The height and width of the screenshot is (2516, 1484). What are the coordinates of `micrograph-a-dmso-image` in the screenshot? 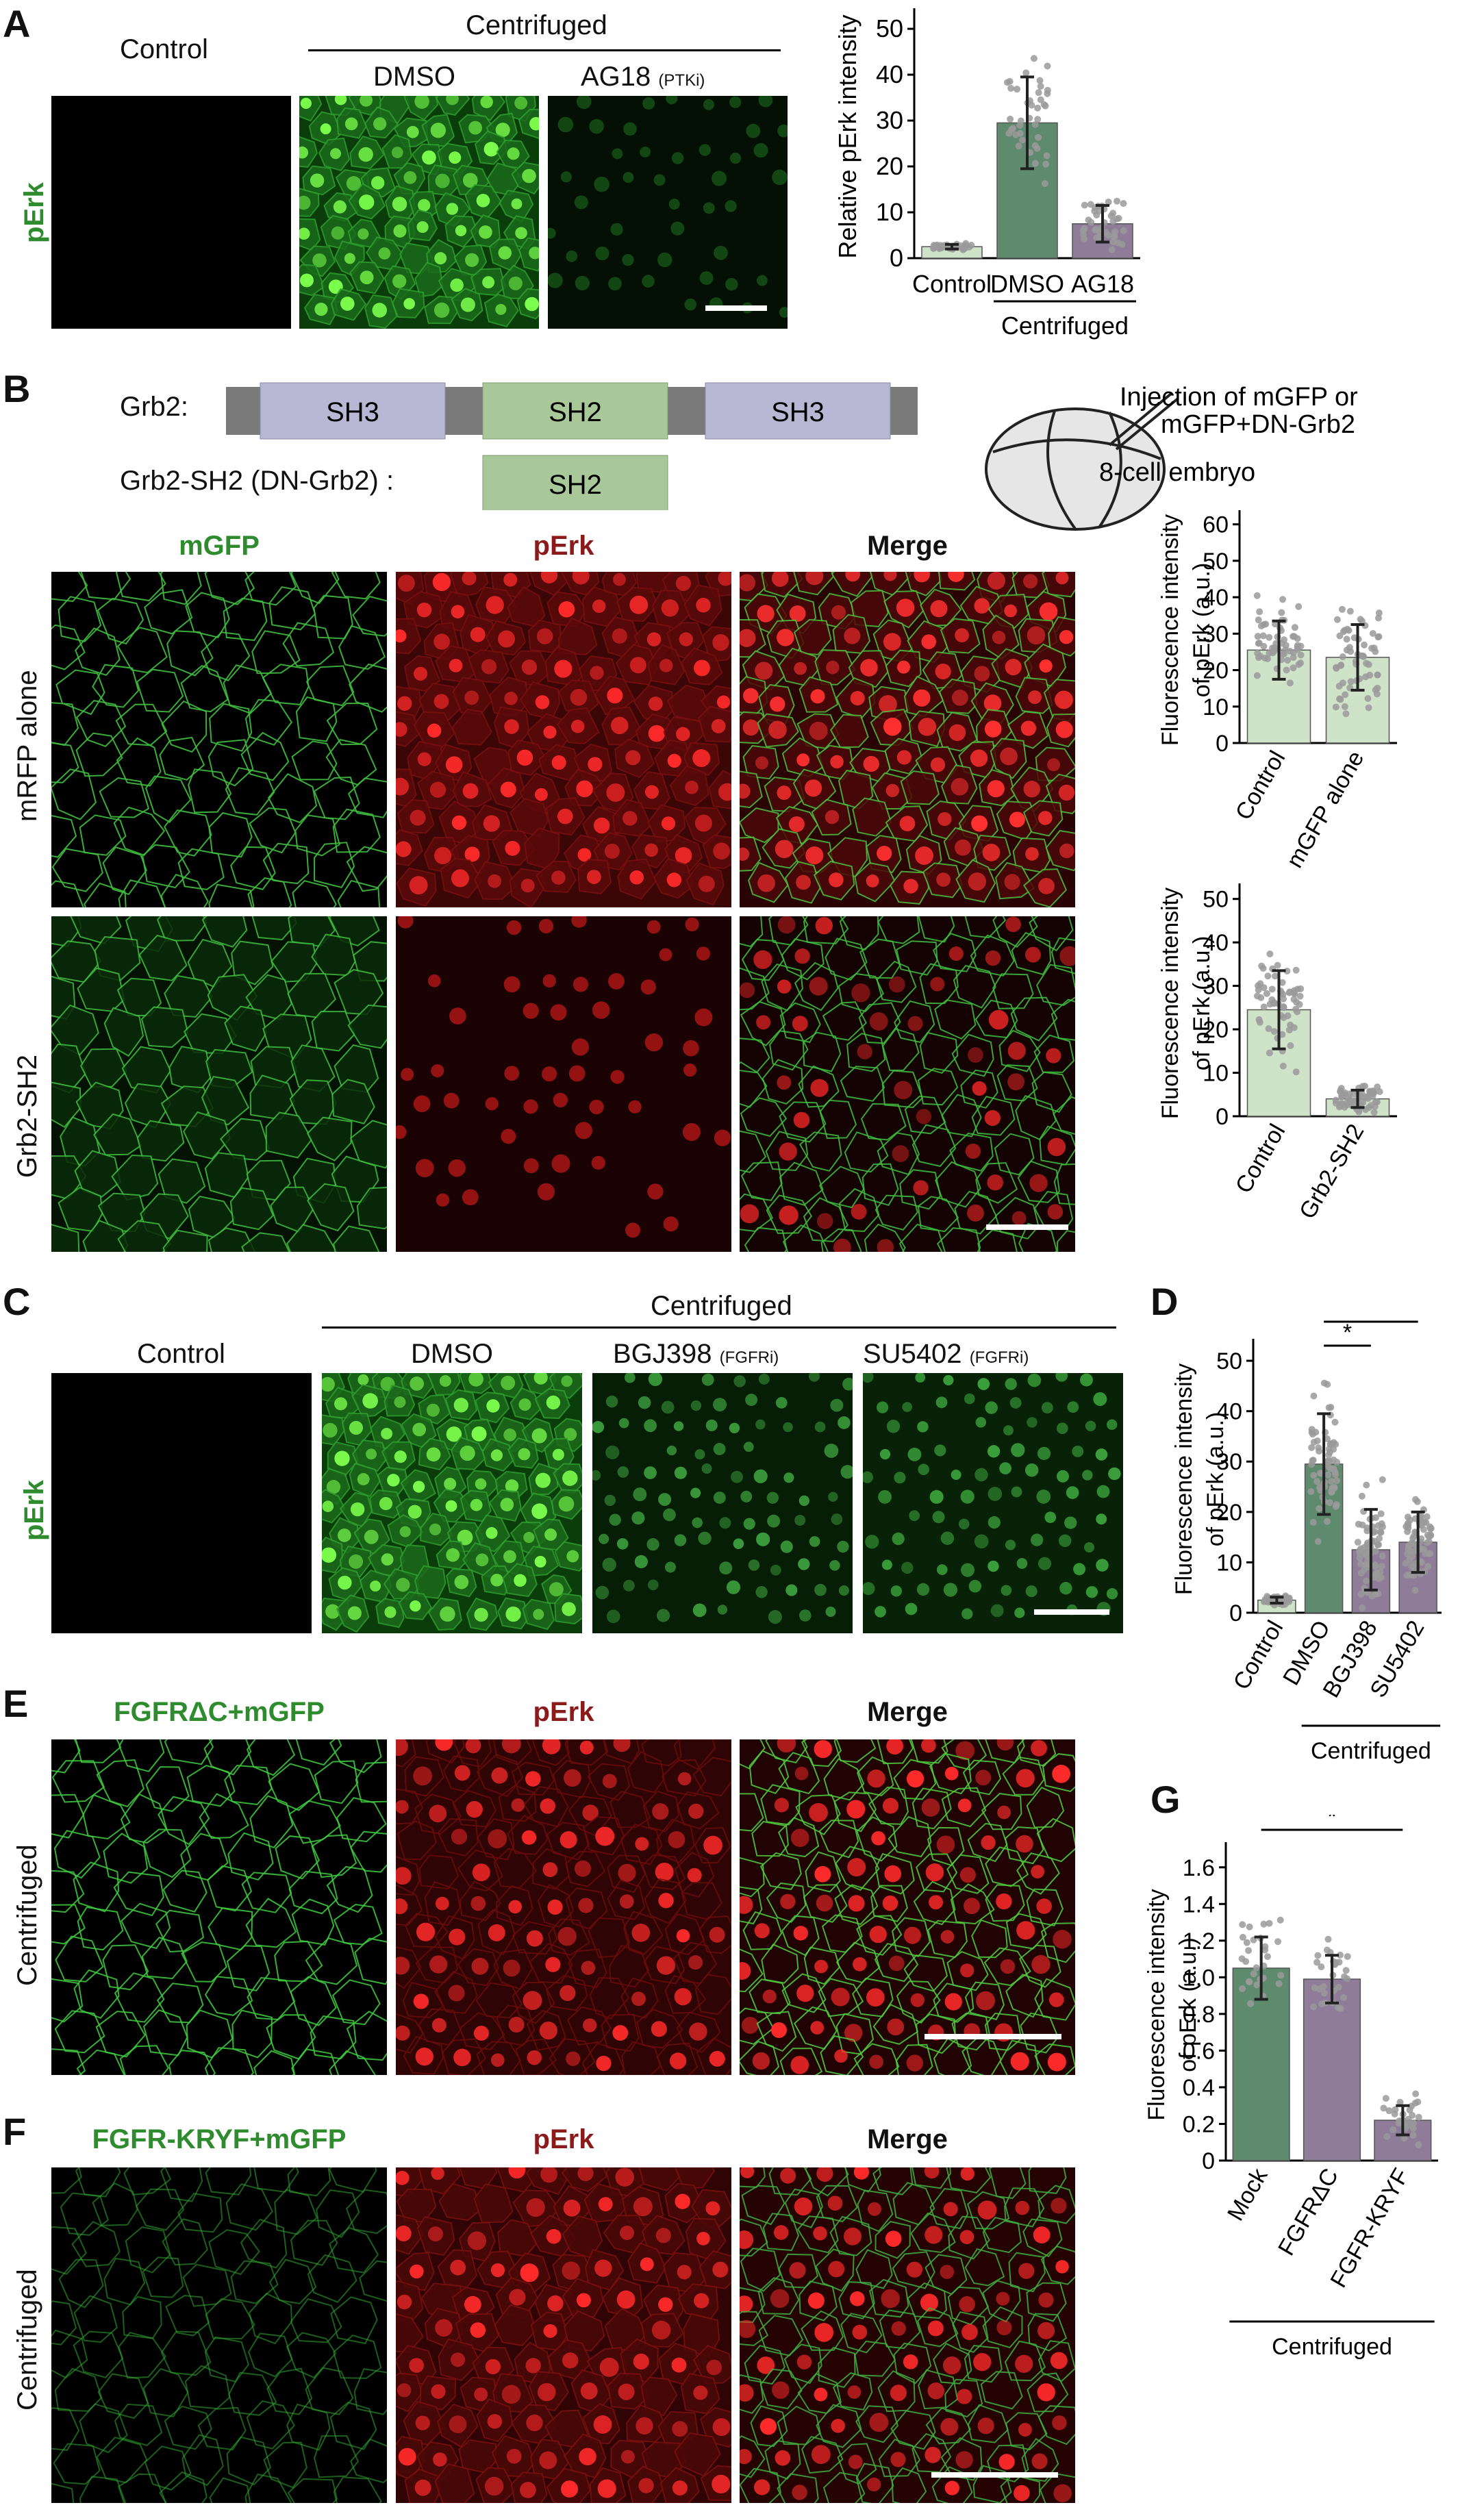 It's located at (419, 213).